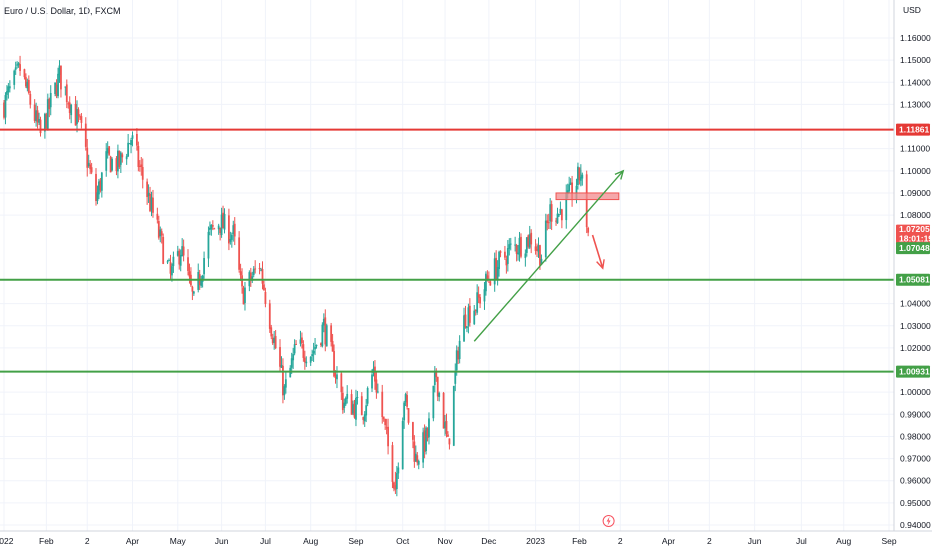 This screenshot has height=550, width=932. I want to click on price-tick-label: 1.11000, so click(915, 149).